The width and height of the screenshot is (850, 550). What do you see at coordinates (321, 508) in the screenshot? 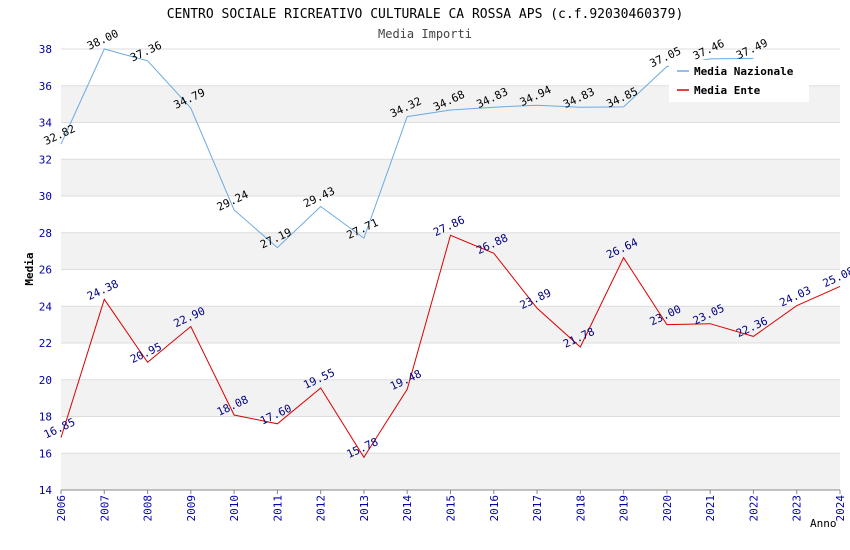
I see `x-tick-label: 2012` at bounding box center [321, 508].